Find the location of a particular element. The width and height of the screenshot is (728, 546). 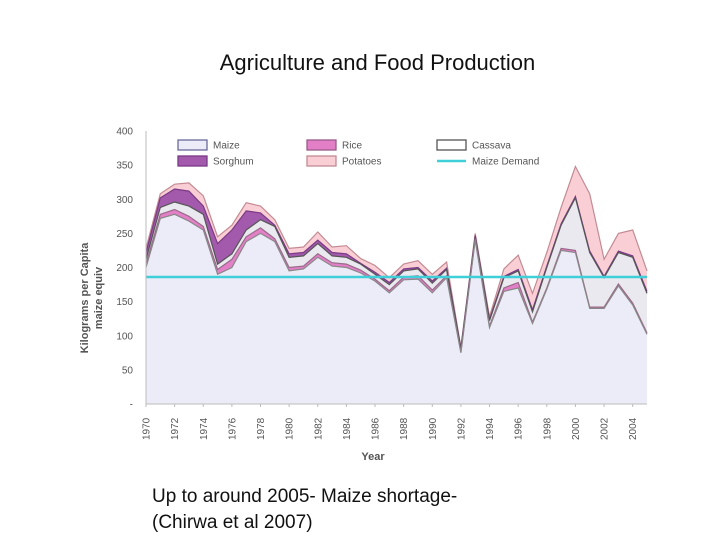

legend-swatch-sorghum is located at coordinates (192, 161).